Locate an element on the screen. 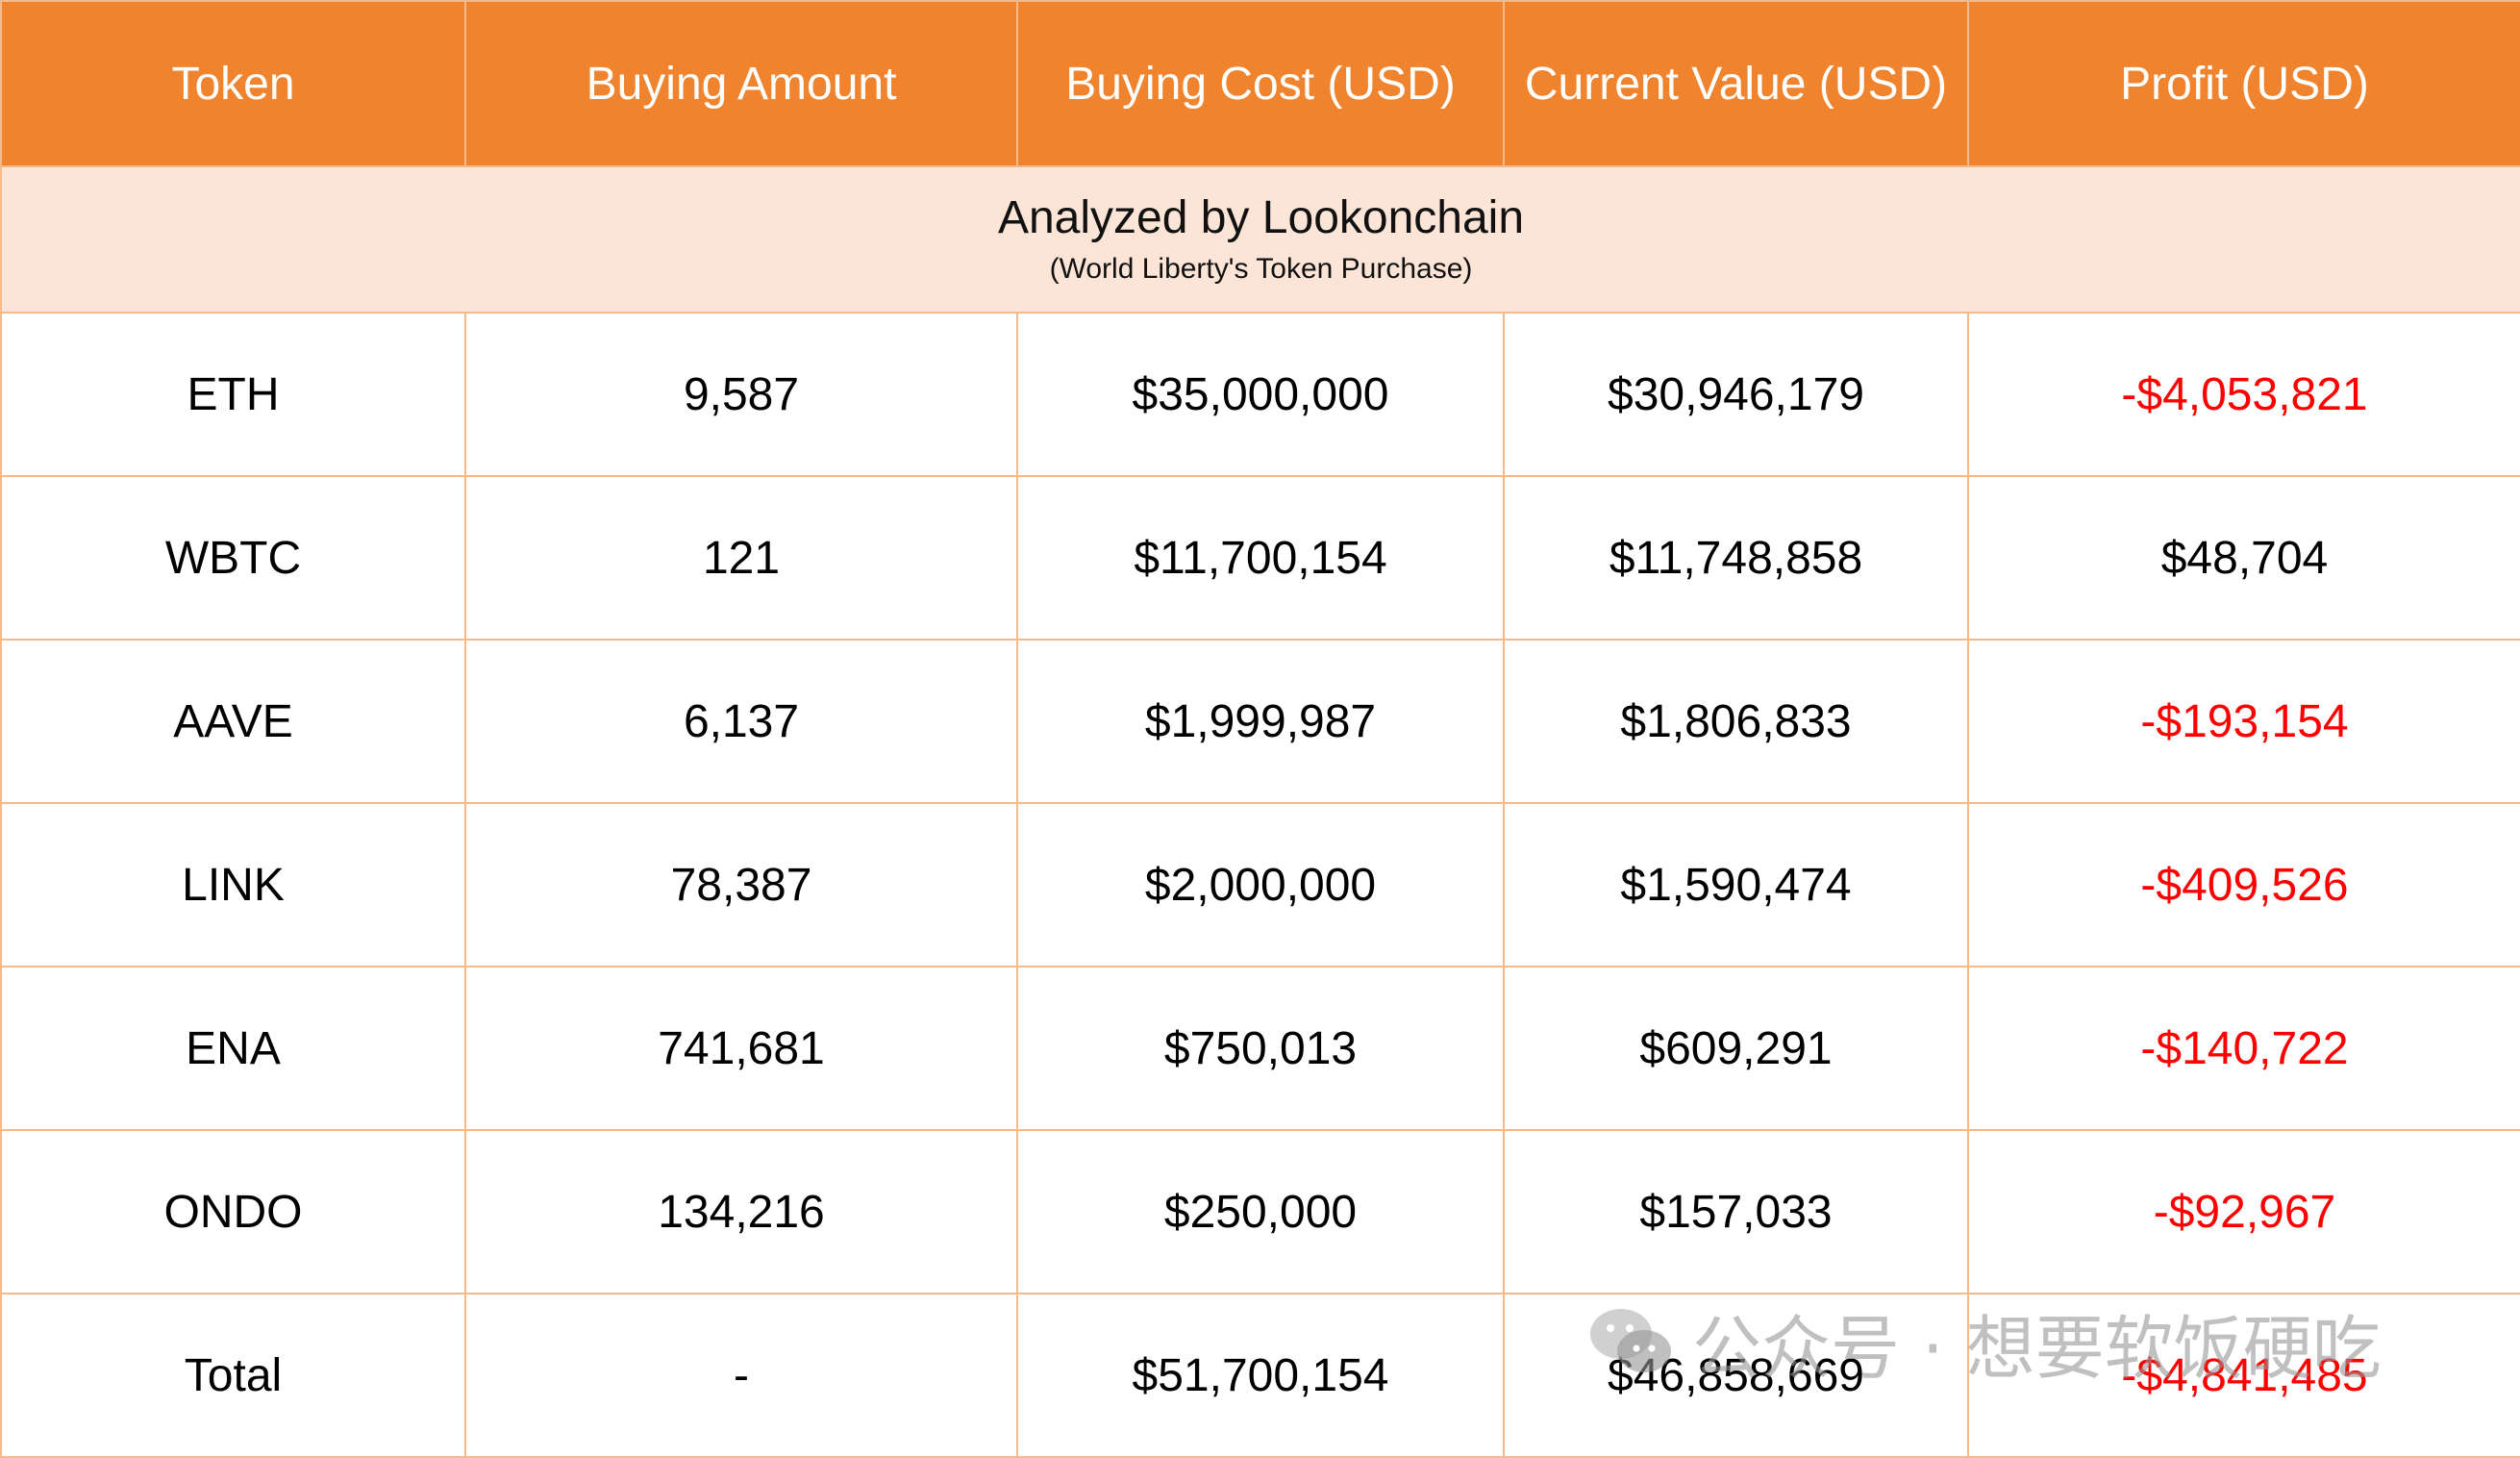 This screenshot has height=1458, width=2520. cell-buying-amount: 741,681 is located at coordinates (741, 1048).